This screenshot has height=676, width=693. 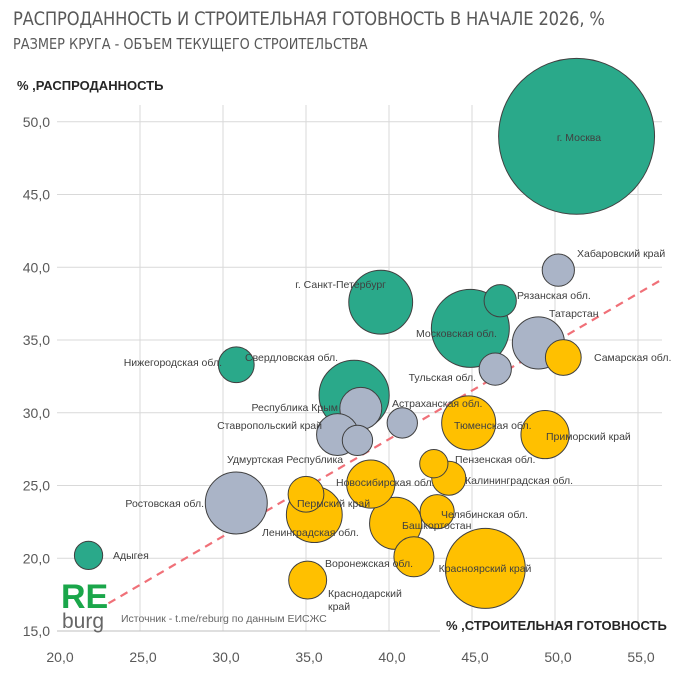 I want to click on label-line: край, so click(x=339, y=607).